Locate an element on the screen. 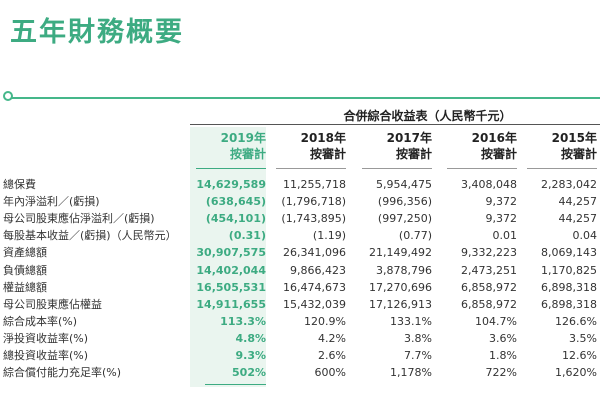  table-cell: 3,878,796 is located at coordinates (404, 270).